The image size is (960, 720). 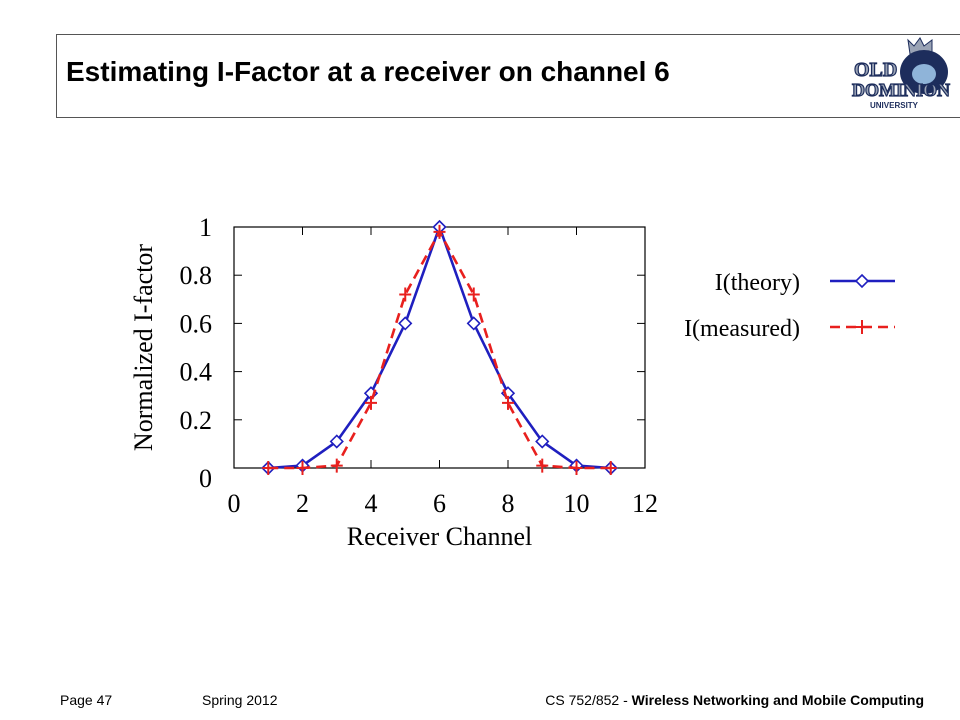 What do you see at coordinates (196, 323) in the screenshot?
I see `y-tick-label: 0.6` at bounding box center [196, 323].